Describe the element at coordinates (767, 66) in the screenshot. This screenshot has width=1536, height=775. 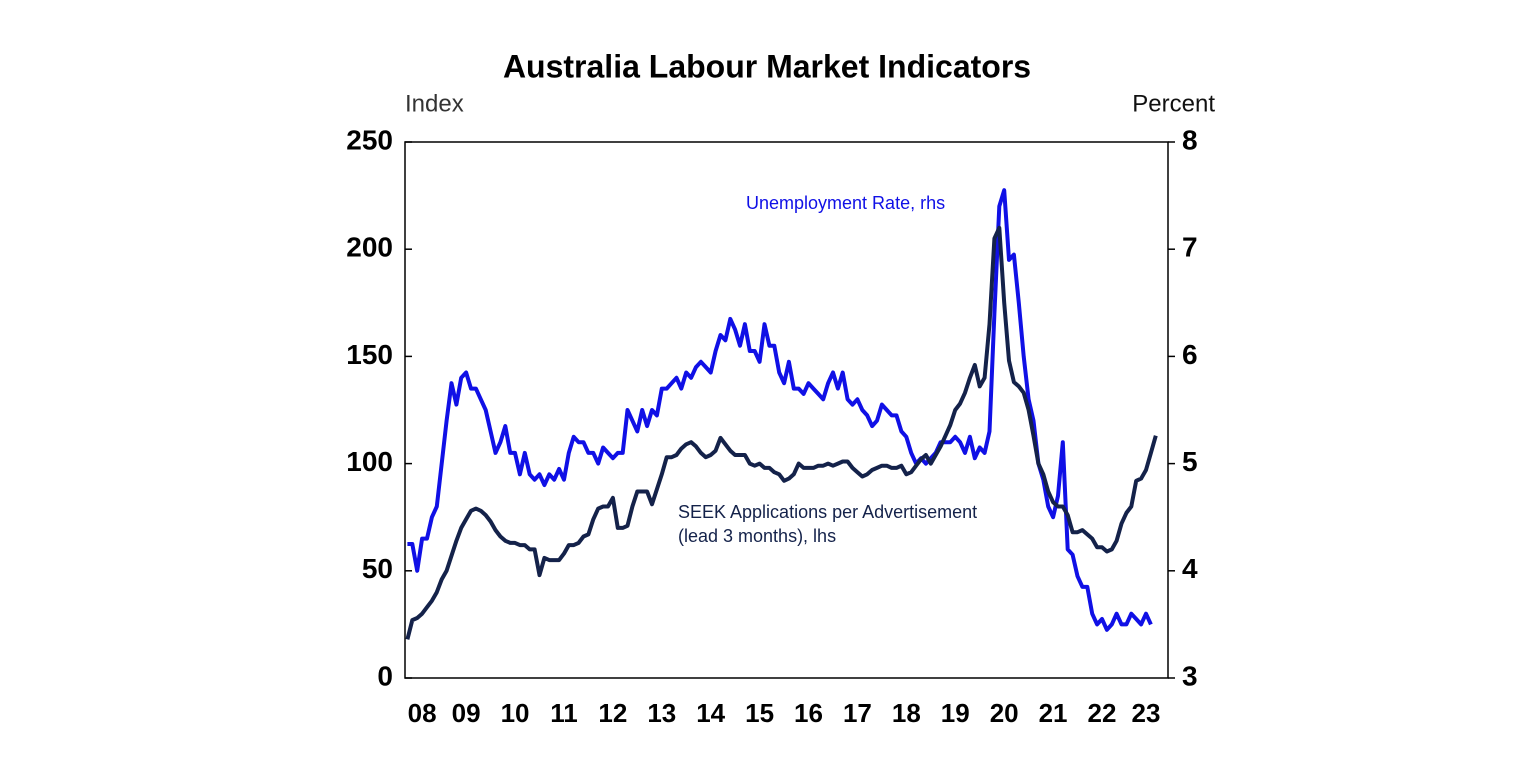
I see `chart-title: Australia Labour Market Indicators` at that location.